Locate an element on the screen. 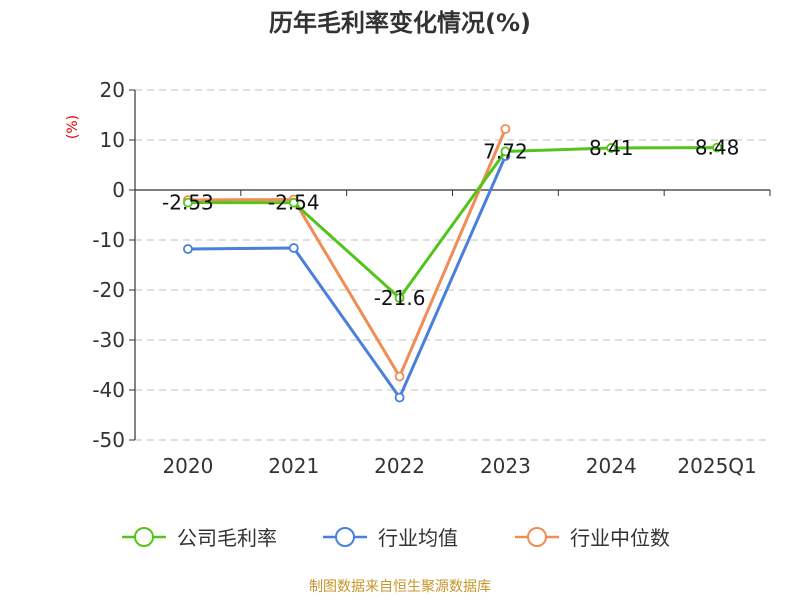 The height and width of the screenshot is (600, 800). x-tick-label: 2022 is located at coordinates (399, 466).